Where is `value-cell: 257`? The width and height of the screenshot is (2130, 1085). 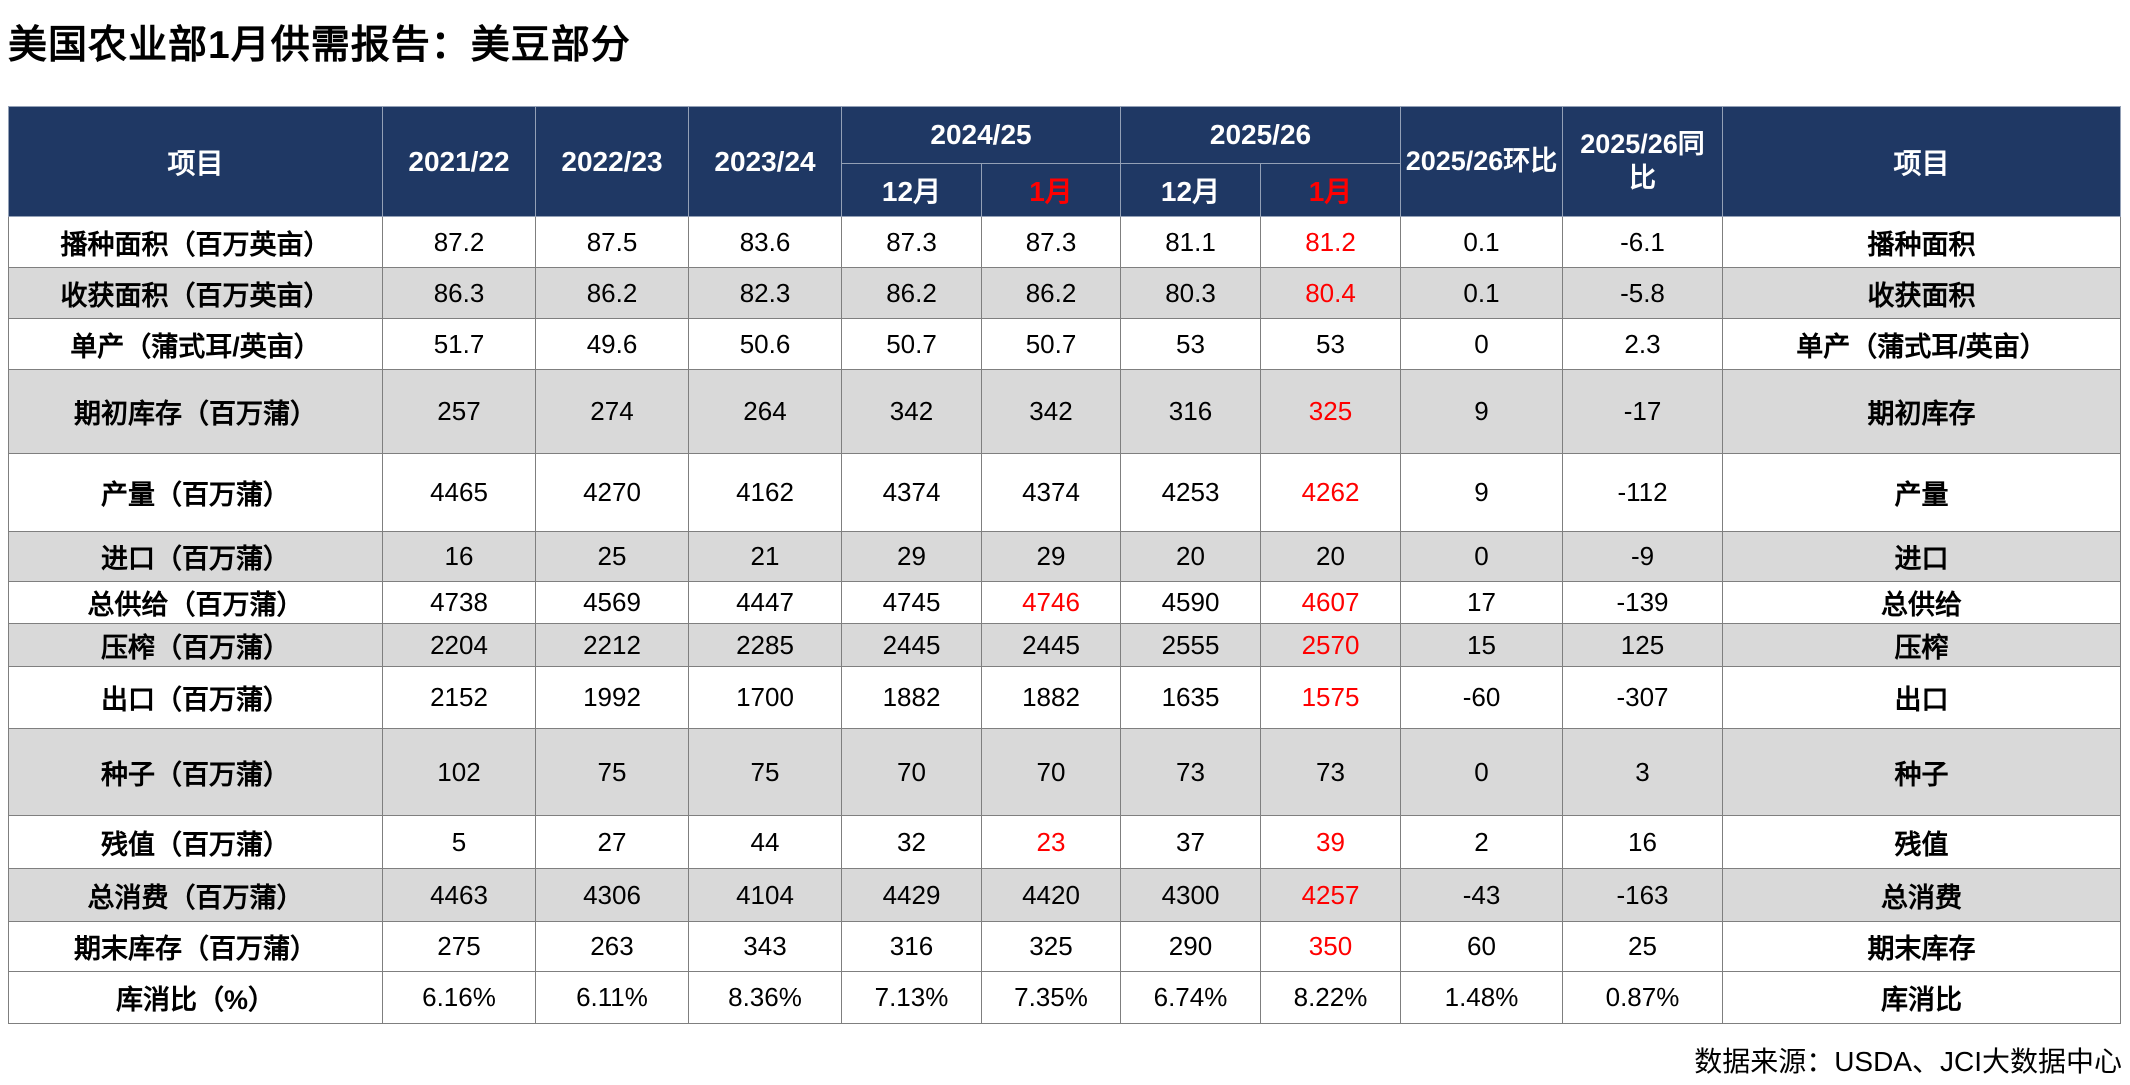 value-cell: 257 is located at coordinates (459, 411).